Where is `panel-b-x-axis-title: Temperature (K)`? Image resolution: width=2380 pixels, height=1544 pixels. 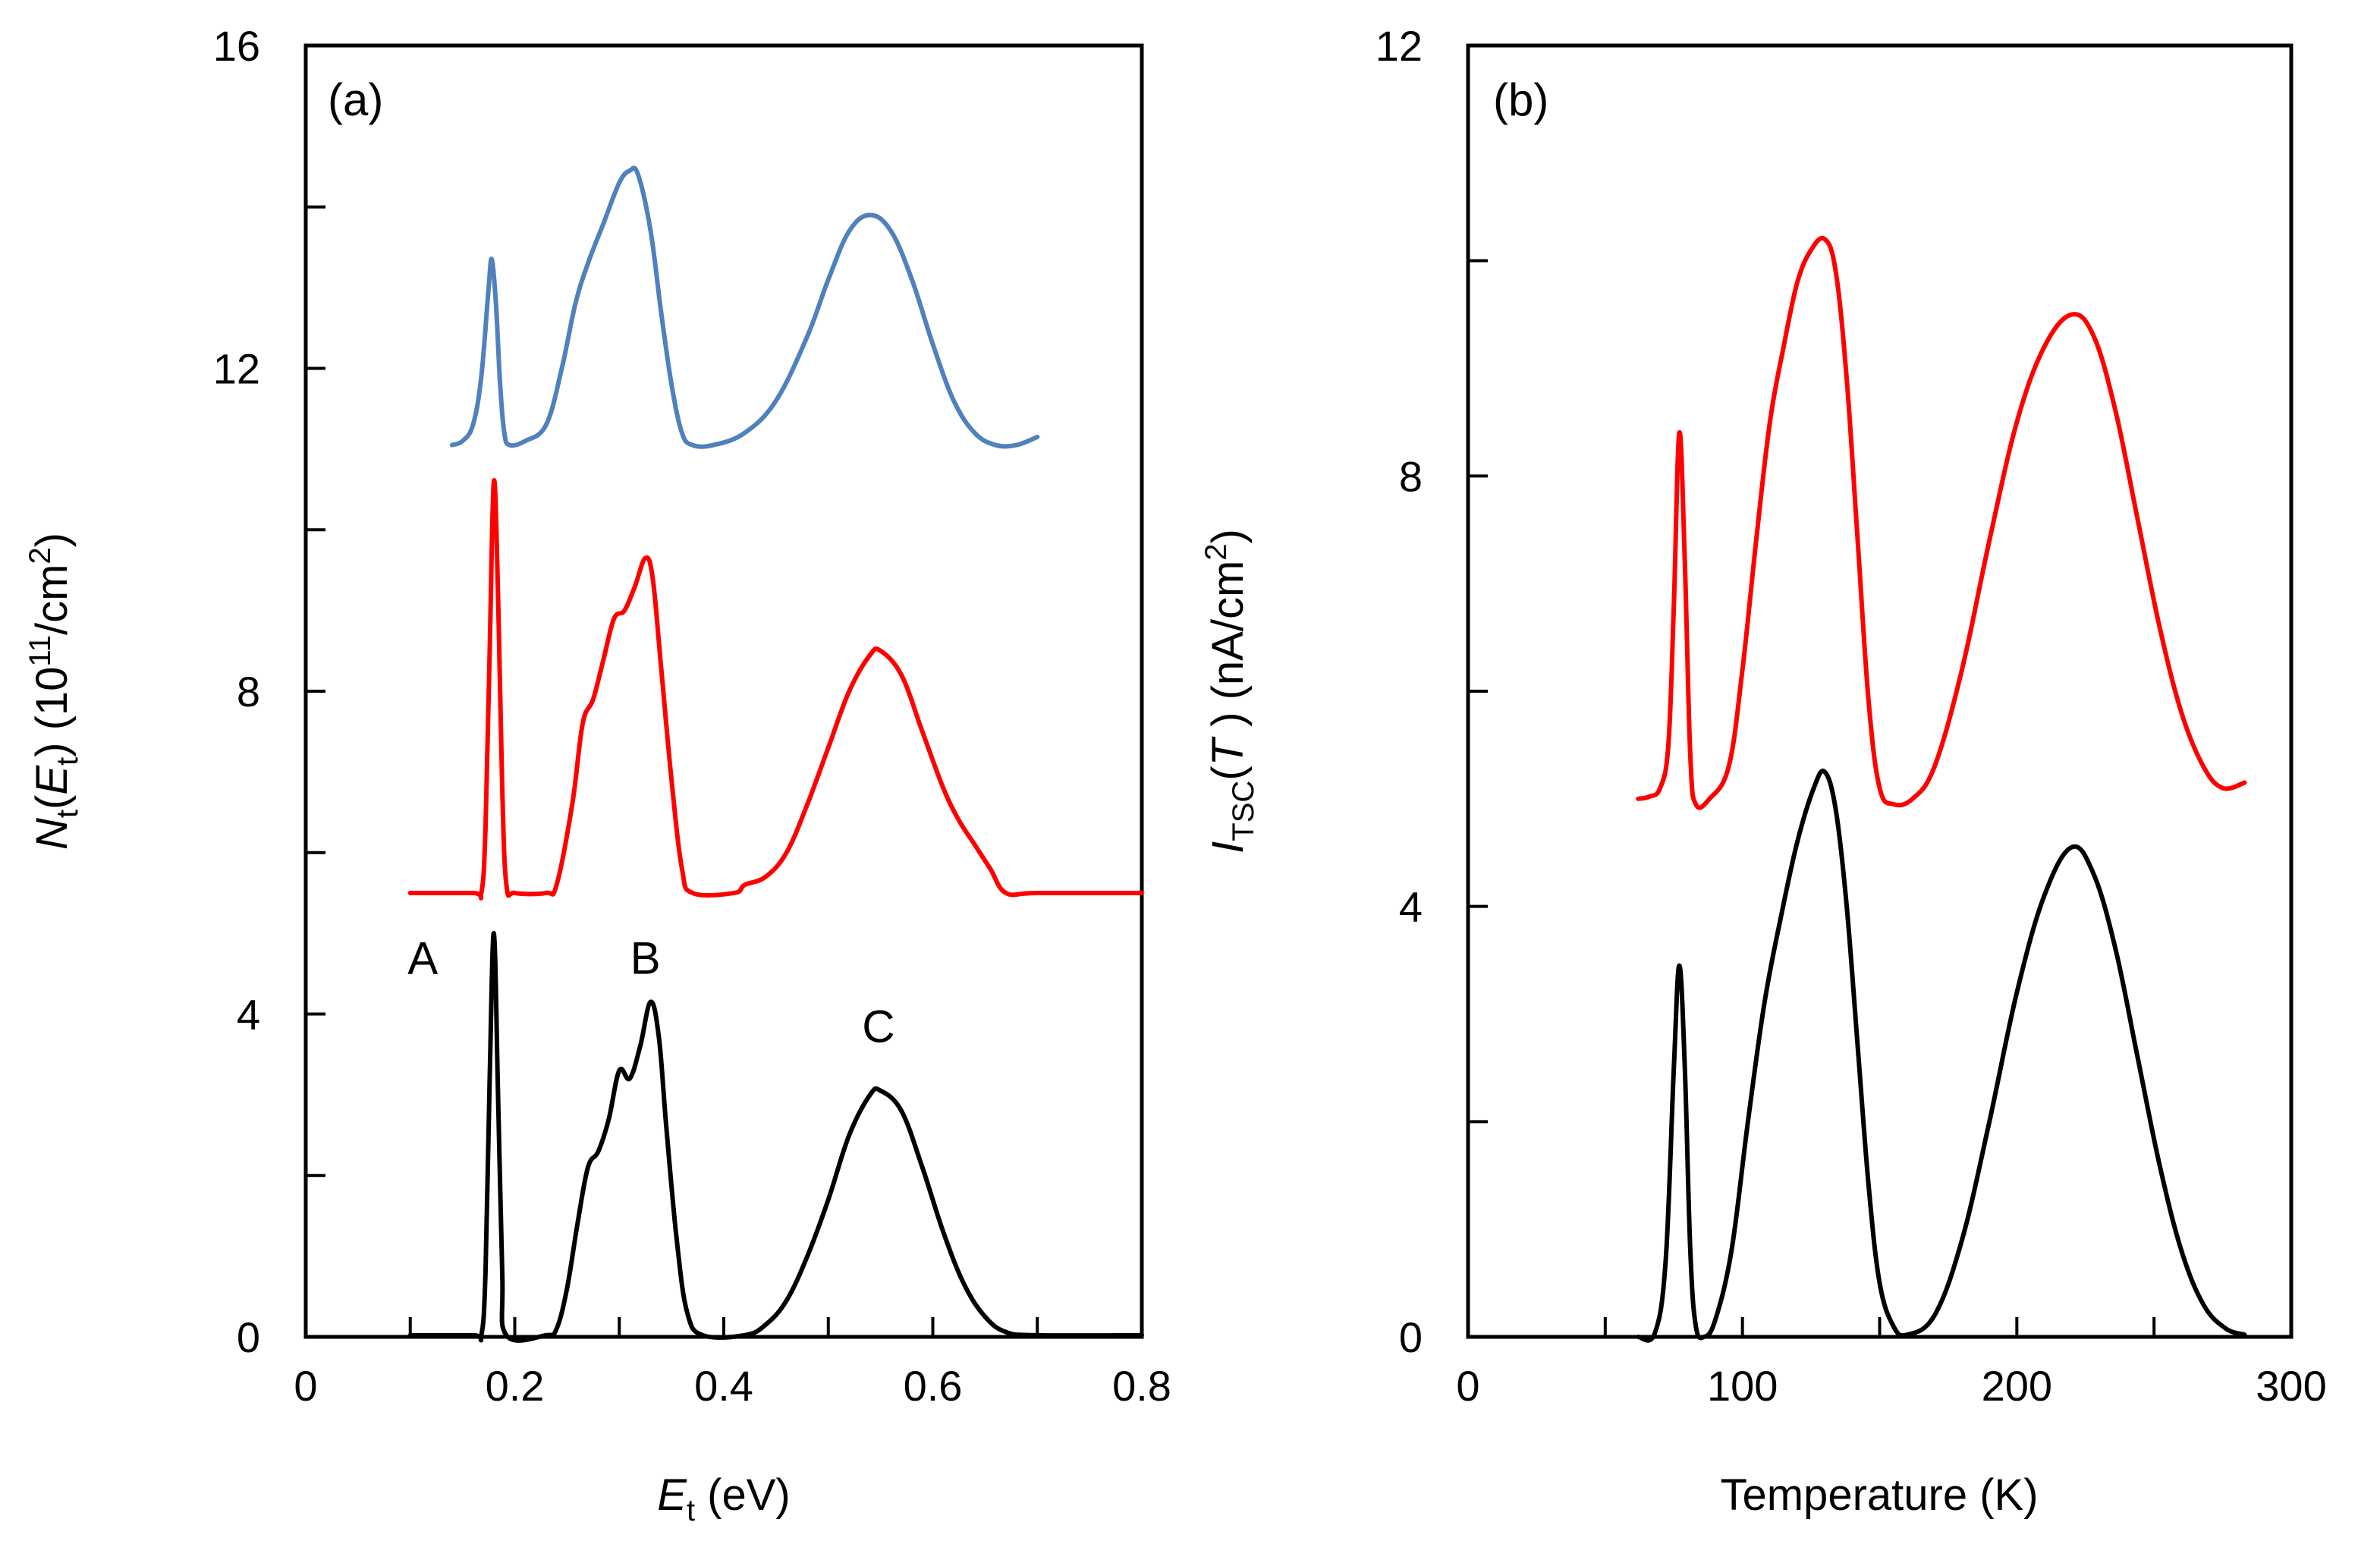
panel-b-x-axis-title: Temperature (K) is located at coordinates (1879, 1495).